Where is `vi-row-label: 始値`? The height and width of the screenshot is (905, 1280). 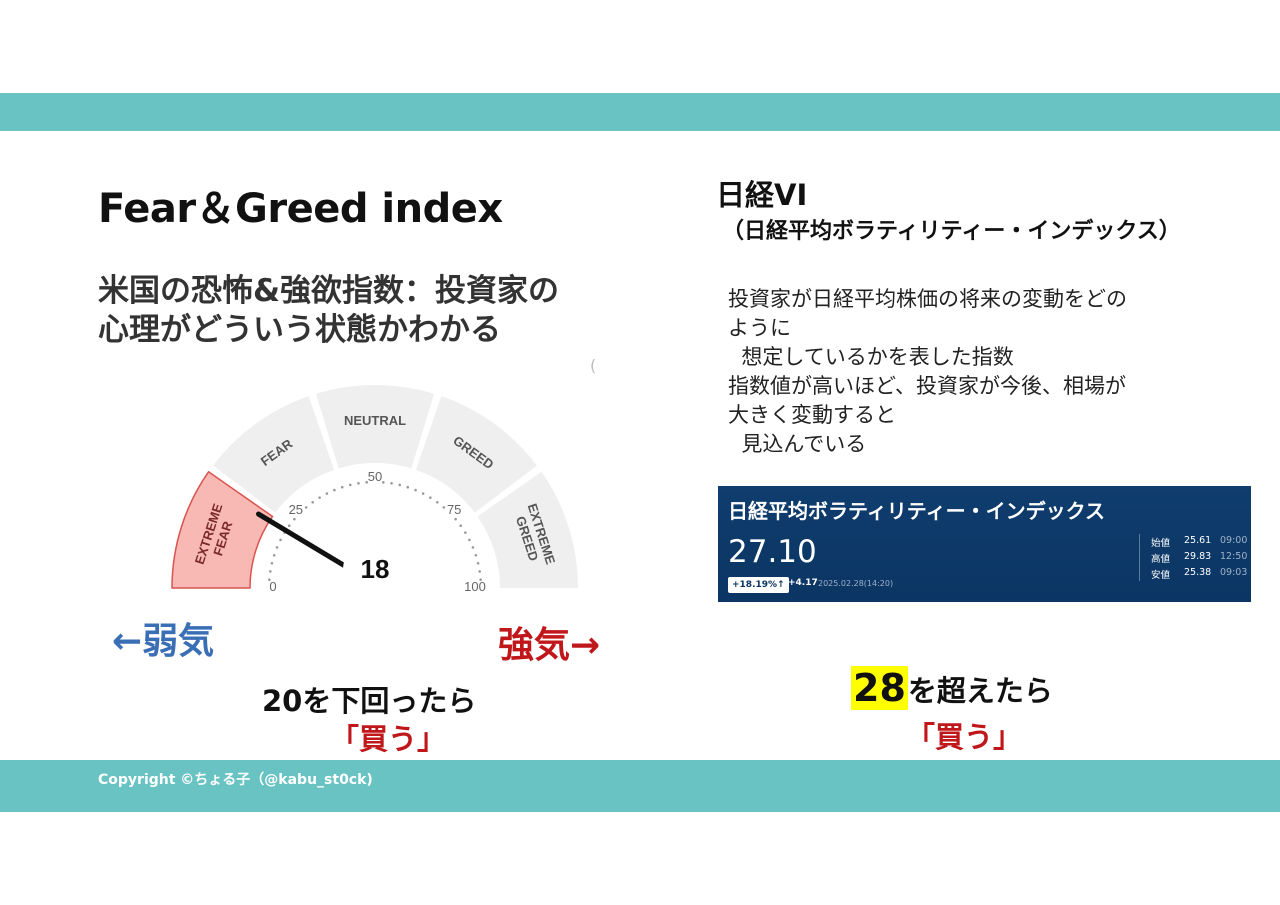
vi-row-label: 始値 is located at coordinates (1161, 543).